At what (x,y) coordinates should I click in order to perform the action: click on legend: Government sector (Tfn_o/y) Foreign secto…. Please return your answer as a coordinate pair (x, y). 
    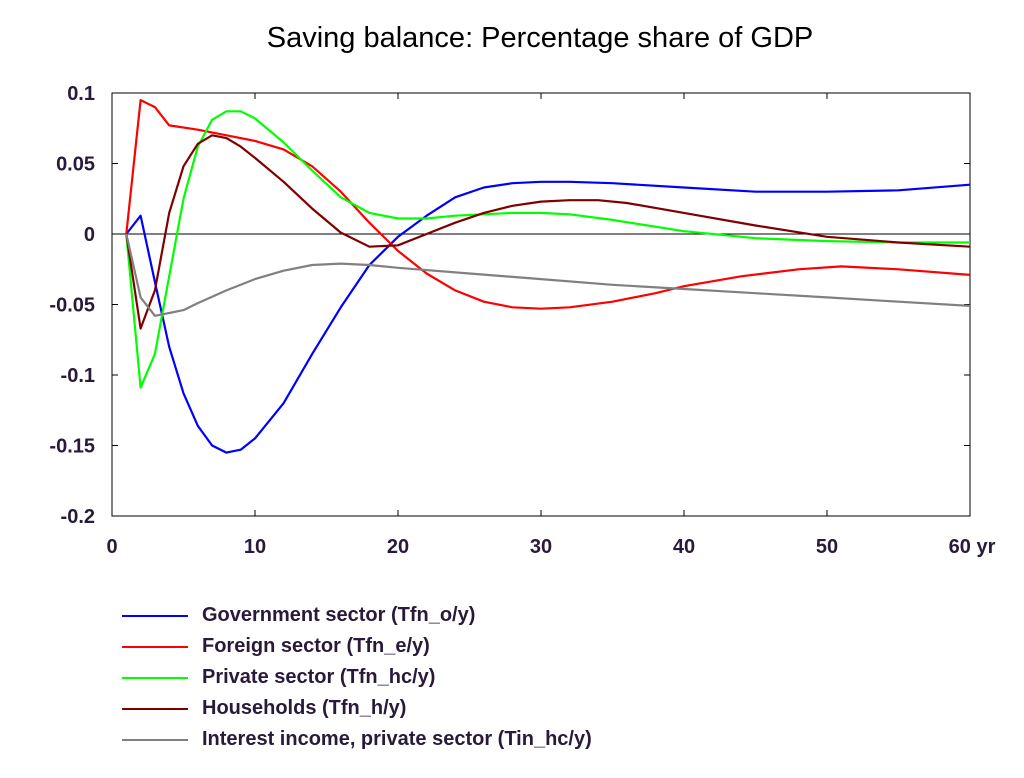
    Looking at the image, I should click on (357, 677).